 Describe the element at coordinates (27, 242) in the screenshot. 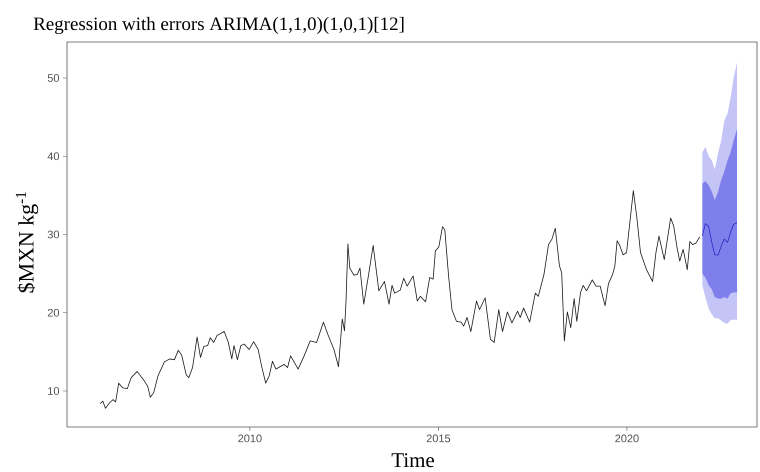

I see `y-axis-title: $MXN kg$^{-1}$` at that location.